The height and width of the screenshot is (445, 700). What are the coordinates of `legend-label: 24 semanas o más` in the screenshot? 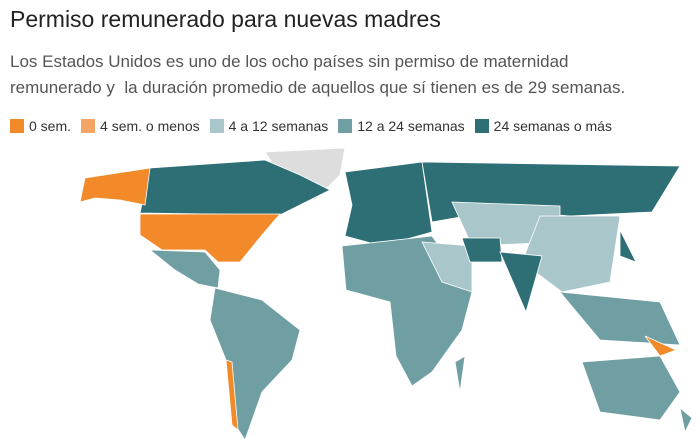 It's located at (552, 126).